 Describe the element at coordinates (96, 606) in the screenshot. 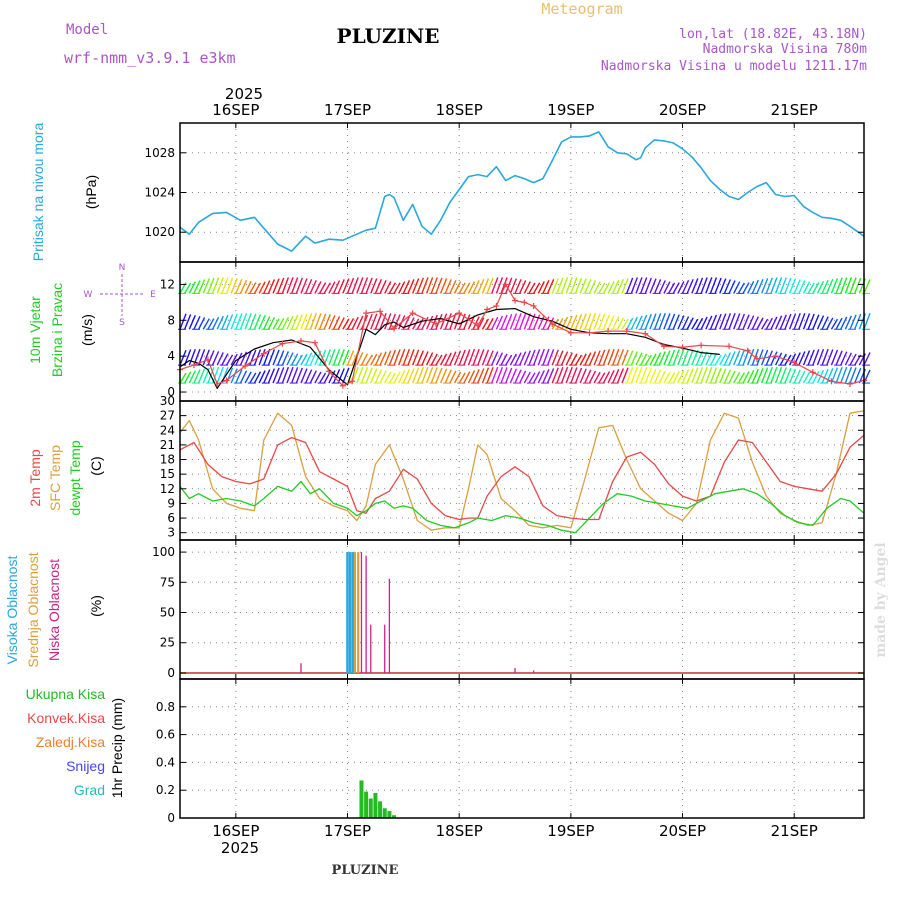

I see `cloud-unit: (%)` at that location.